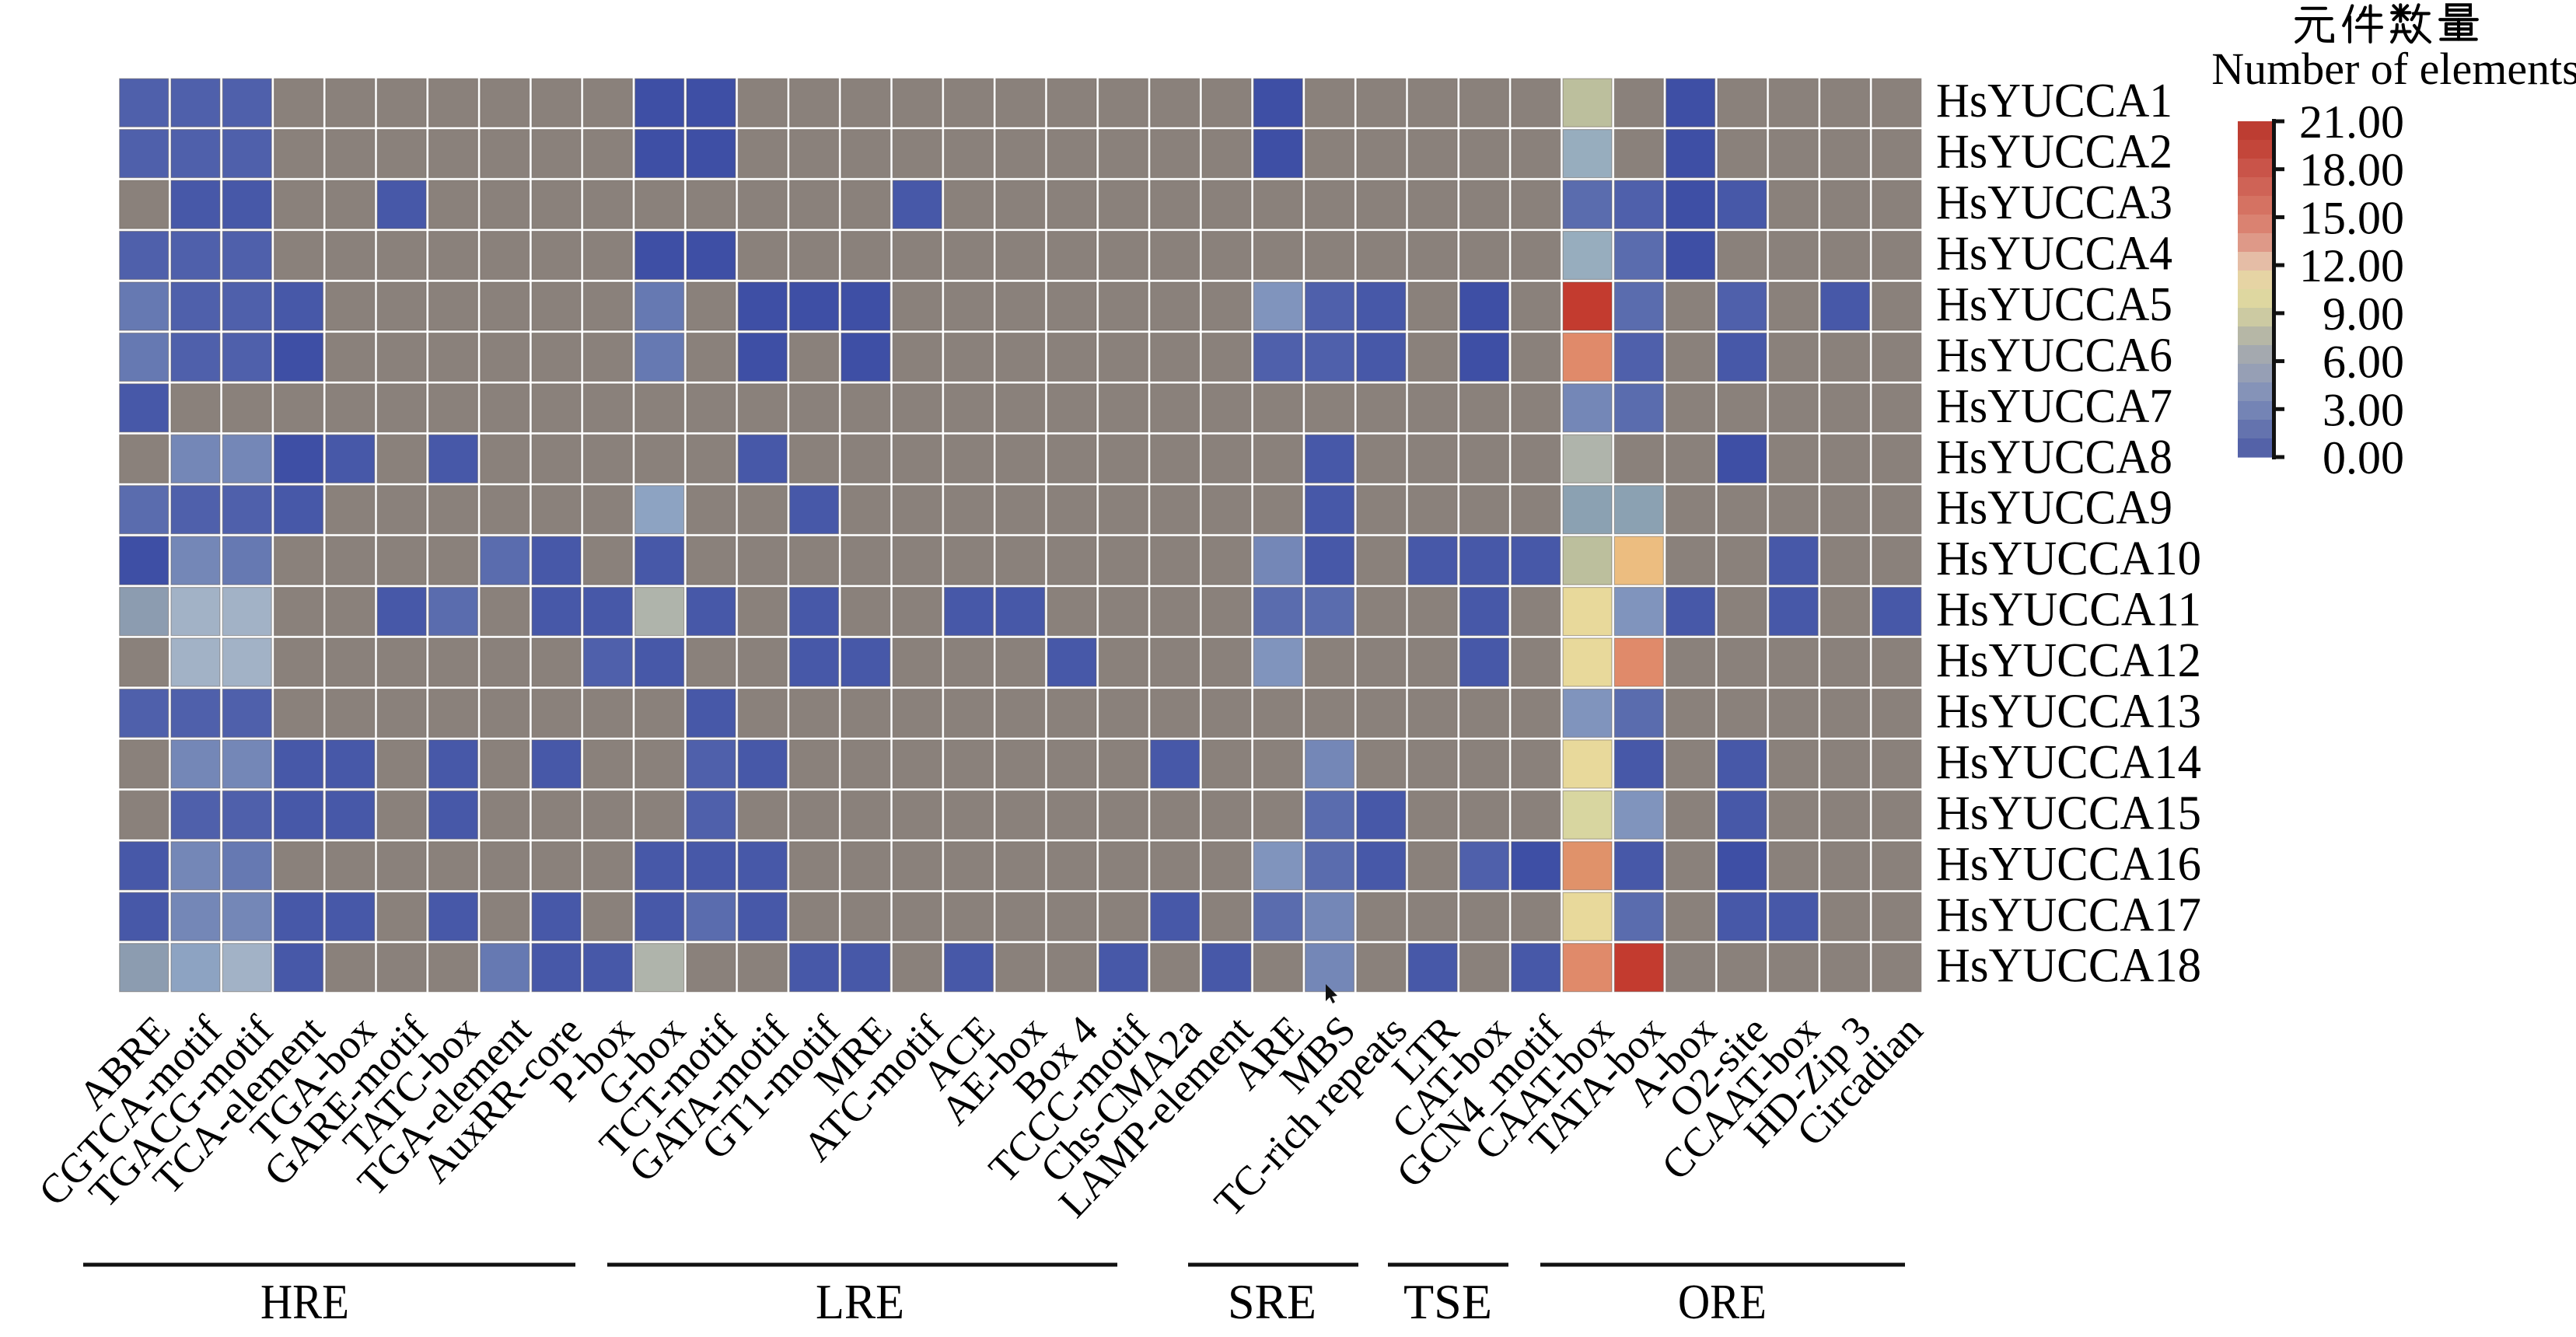 This screenshot has height=1337, width=2576. I want to click on svg-text: HsYUCCA4, so click(2054, 254).